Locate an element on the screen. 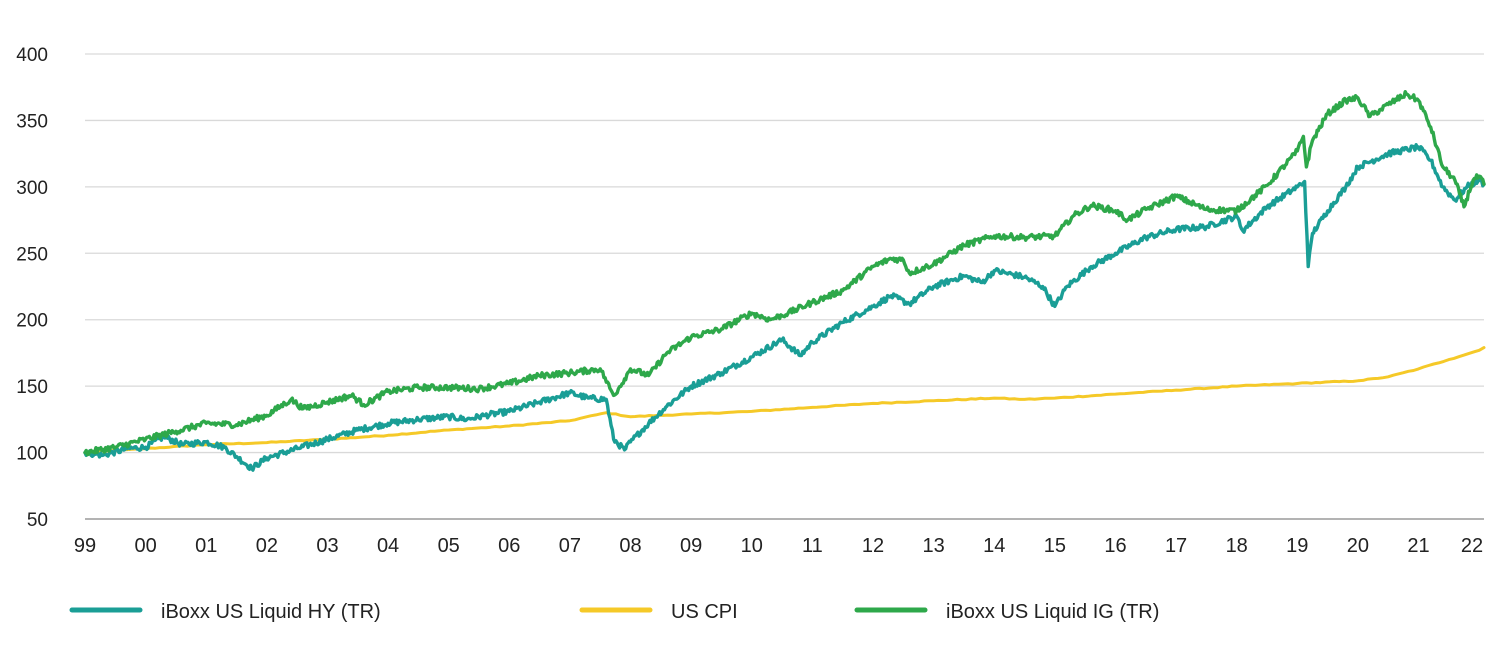  x-tick-label-16: 16 is located at coordinates (1115, 546).